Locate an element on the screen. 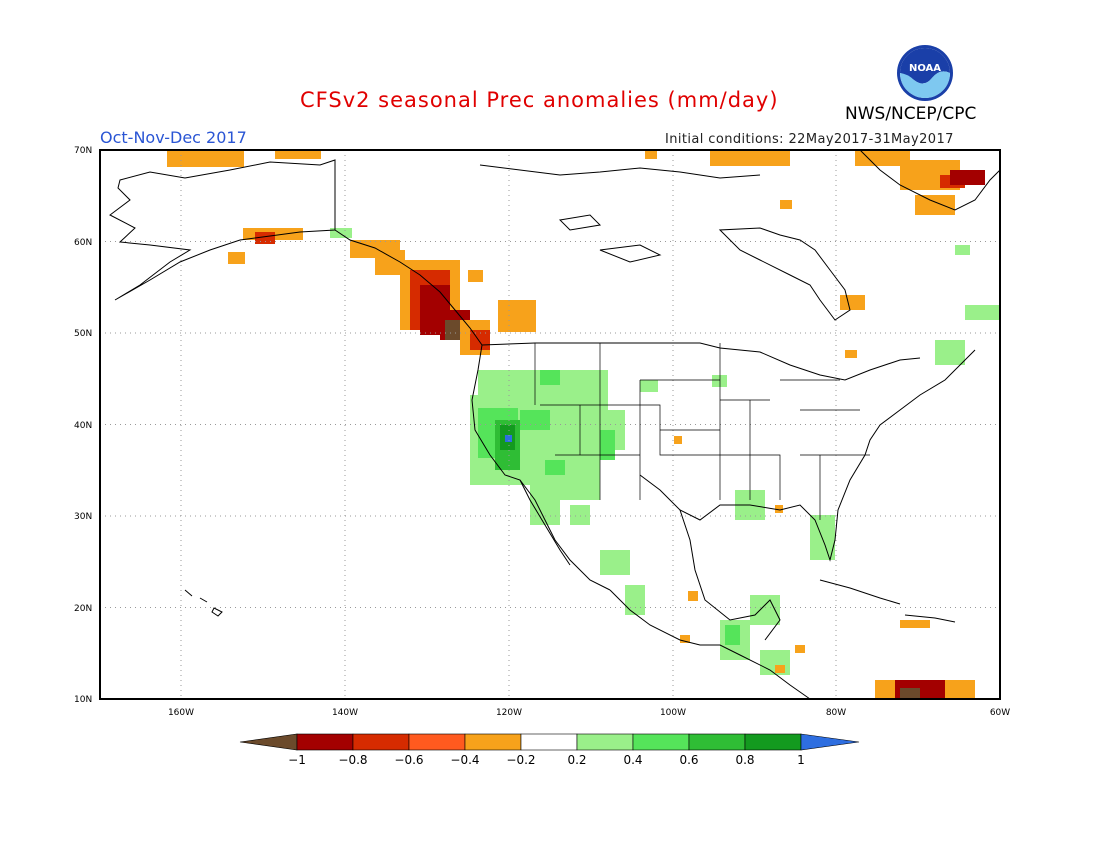  latitude-labels: 70N 60N 50N 40N 30N 20N 10N is located at coordinates (83, 425).